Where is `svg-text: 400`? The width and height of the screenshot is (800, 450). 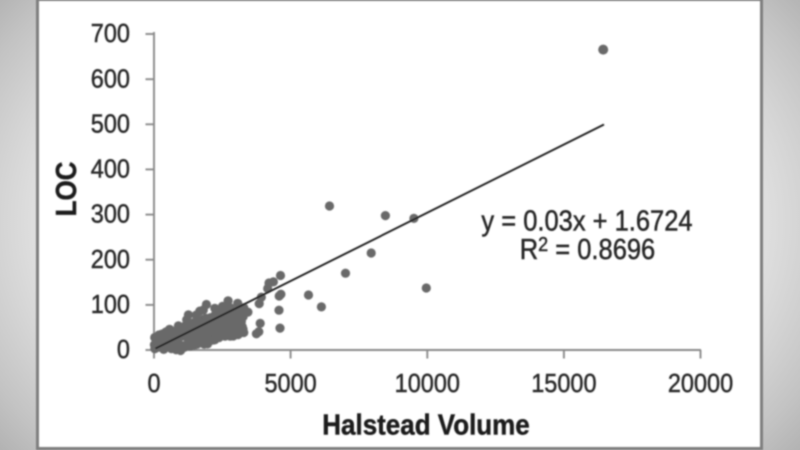 svg-text: 400 is located at coordinates (110, 169).